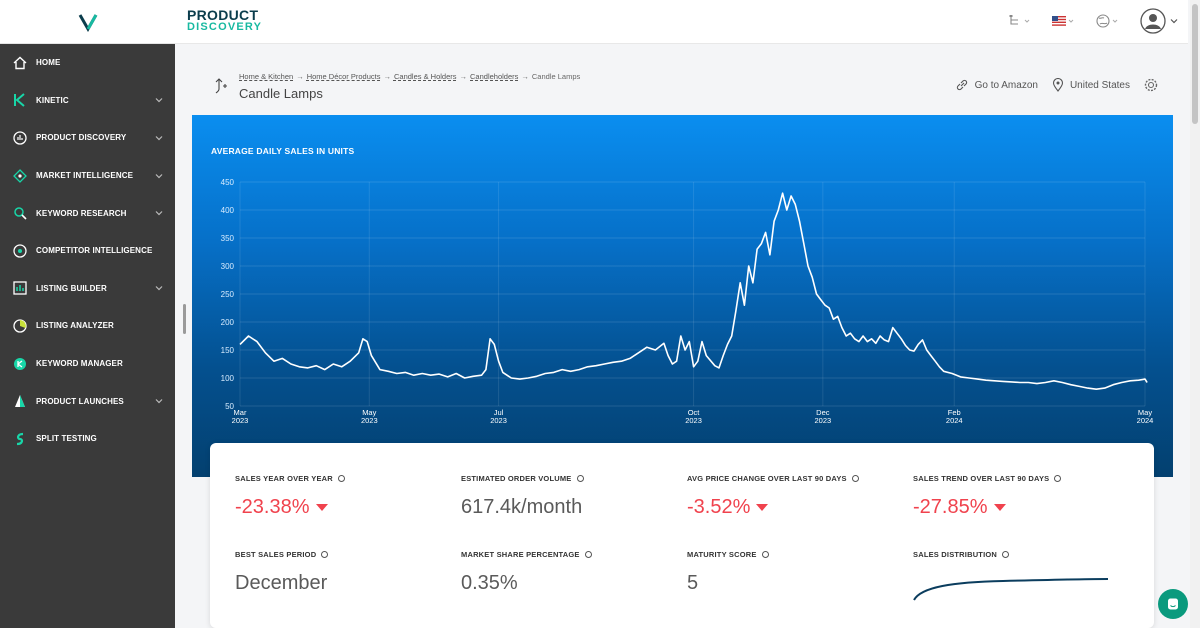 The image size is (1200, 628). What do you see at coordinates (1093, 21) in the screenshot?
I see `top-actions` at bounding box center [1093, 21].